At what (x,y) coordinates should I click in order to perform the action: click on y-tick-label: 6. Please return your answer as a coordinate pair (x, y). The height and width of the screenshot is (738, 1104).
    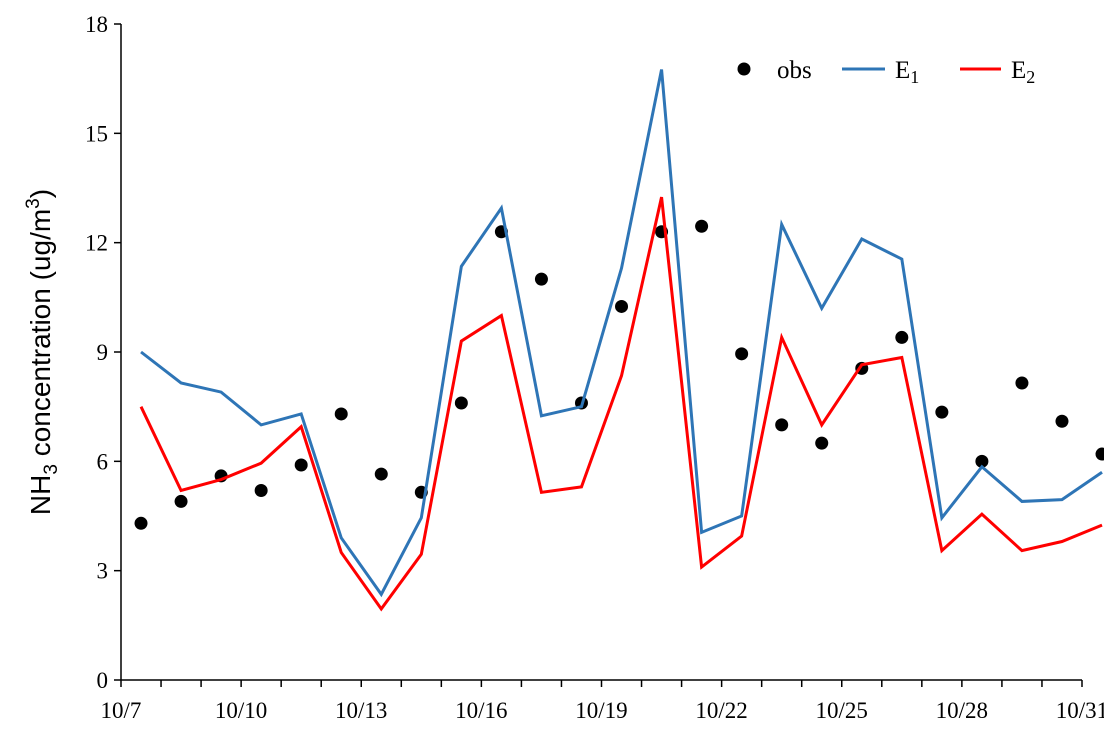
    Looking at the image, I should click on (103, 461).